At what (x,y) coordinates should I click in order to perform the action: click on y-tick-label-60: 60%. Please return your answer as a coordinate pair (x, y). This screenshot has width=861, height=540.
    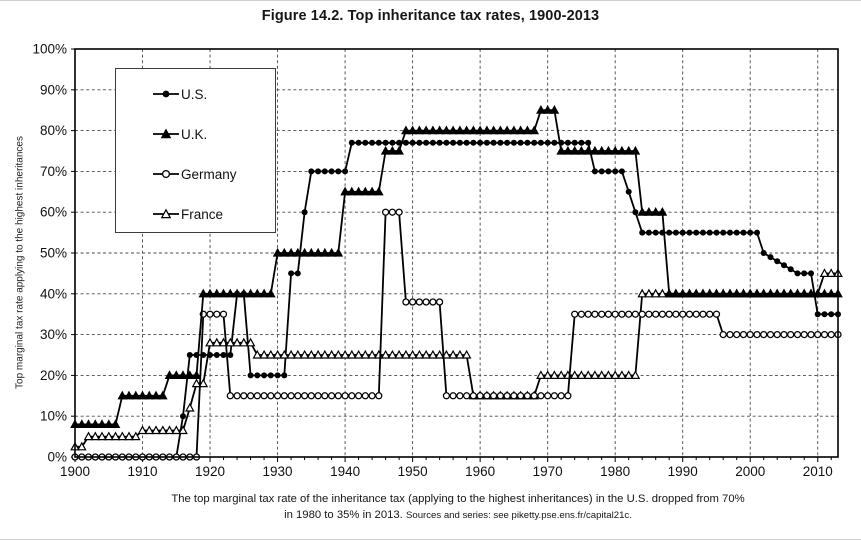
    Looking at the image, I should click on (53, 212).